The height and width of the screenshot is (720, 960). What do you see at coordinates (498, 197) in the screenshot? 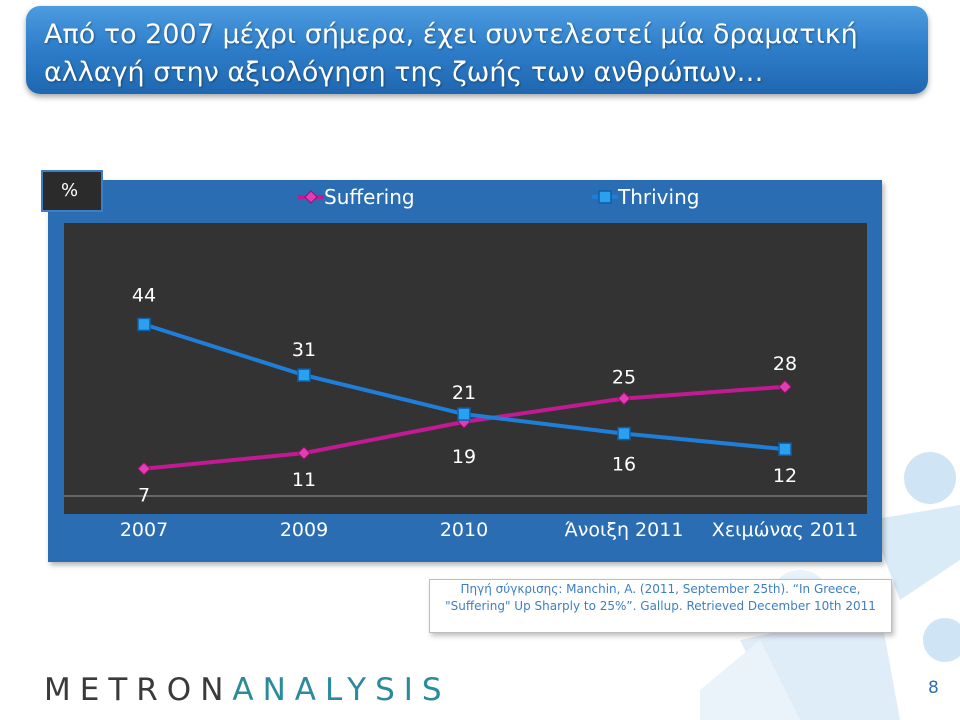
I see `chart-legend: Suffering Thriving` at bounding box center [498, 197].